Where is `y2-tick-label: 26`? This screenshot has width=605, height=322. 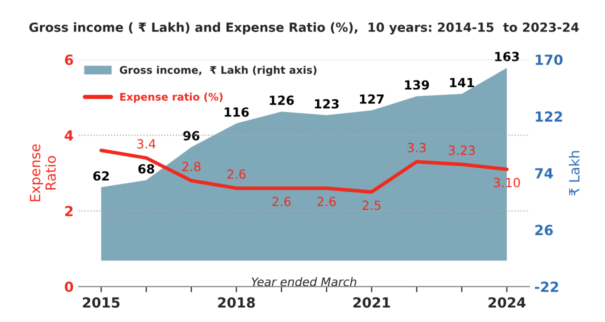
y2-tick-label: 26 is located at coordinates (544, 230).